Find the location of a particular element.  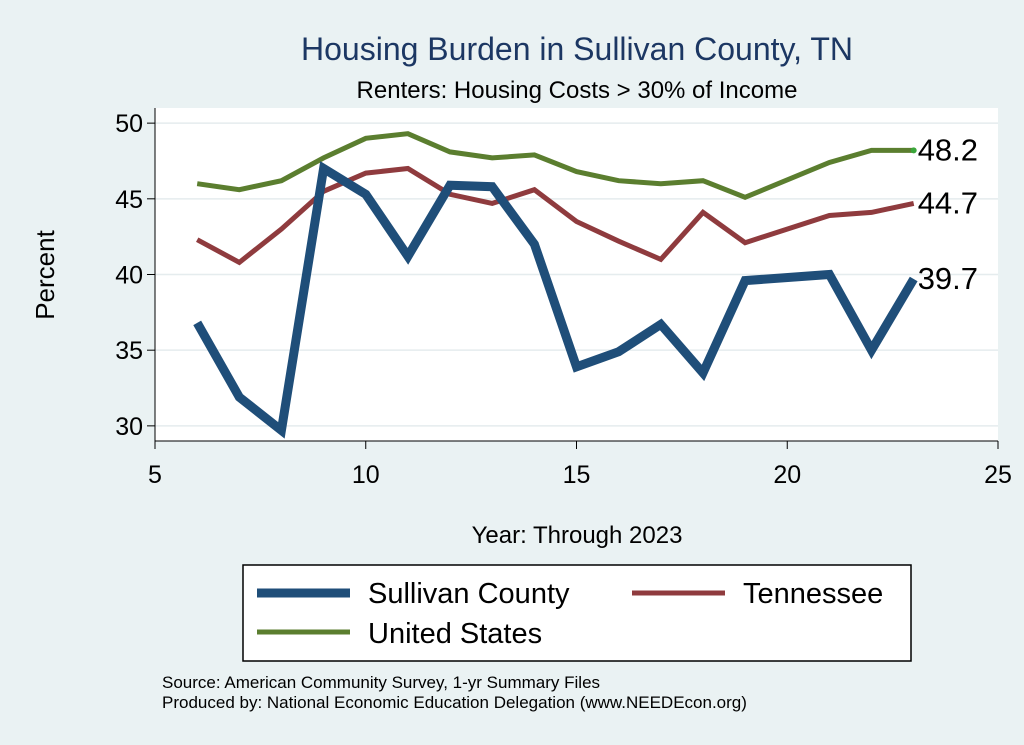

y-tick-label: 45 is located at coordinates (129, 200).